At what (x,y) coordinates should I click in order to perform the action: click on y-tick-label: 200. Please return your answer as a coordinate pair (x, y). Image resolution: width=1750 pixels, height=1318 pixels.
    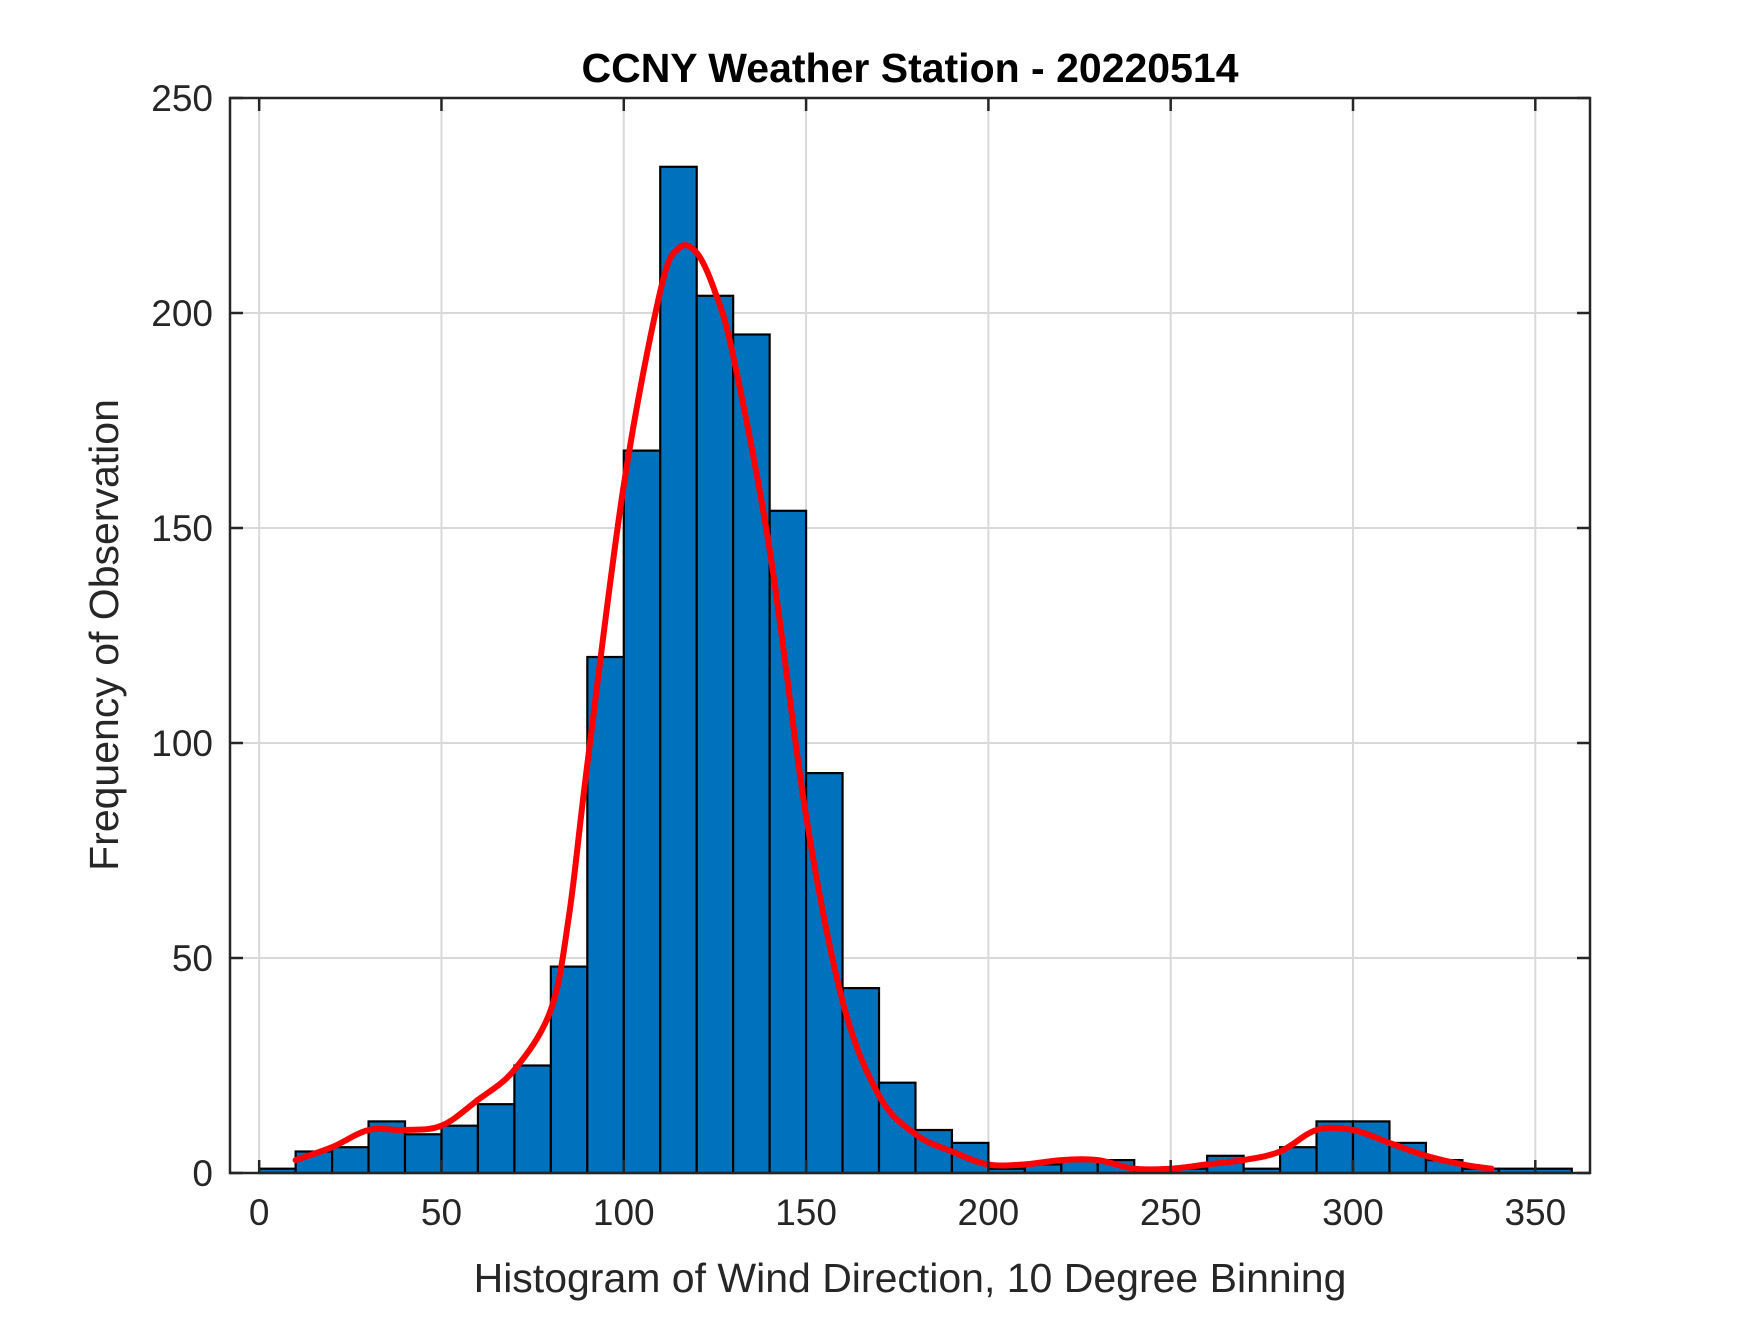
    Looking at the image, I should click on (182, 313).